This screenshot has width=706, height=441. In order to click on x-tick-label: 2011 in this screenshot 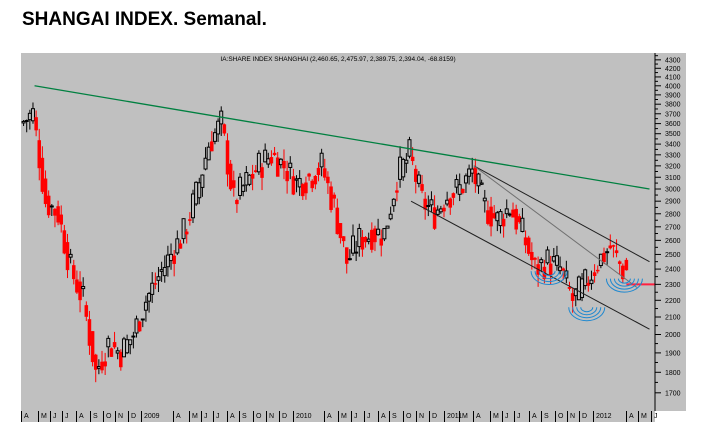, I will do `click(453, 416)`.